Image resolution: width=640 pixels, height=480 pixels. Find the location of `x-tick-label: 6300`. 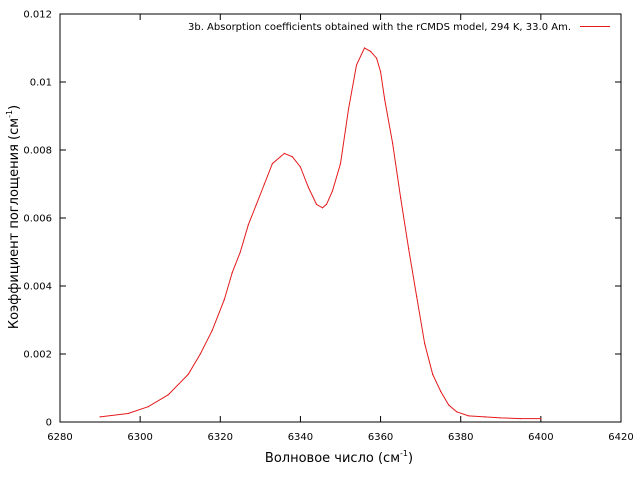

x-tick-label: 6300 is located at coordinates (139, 437).